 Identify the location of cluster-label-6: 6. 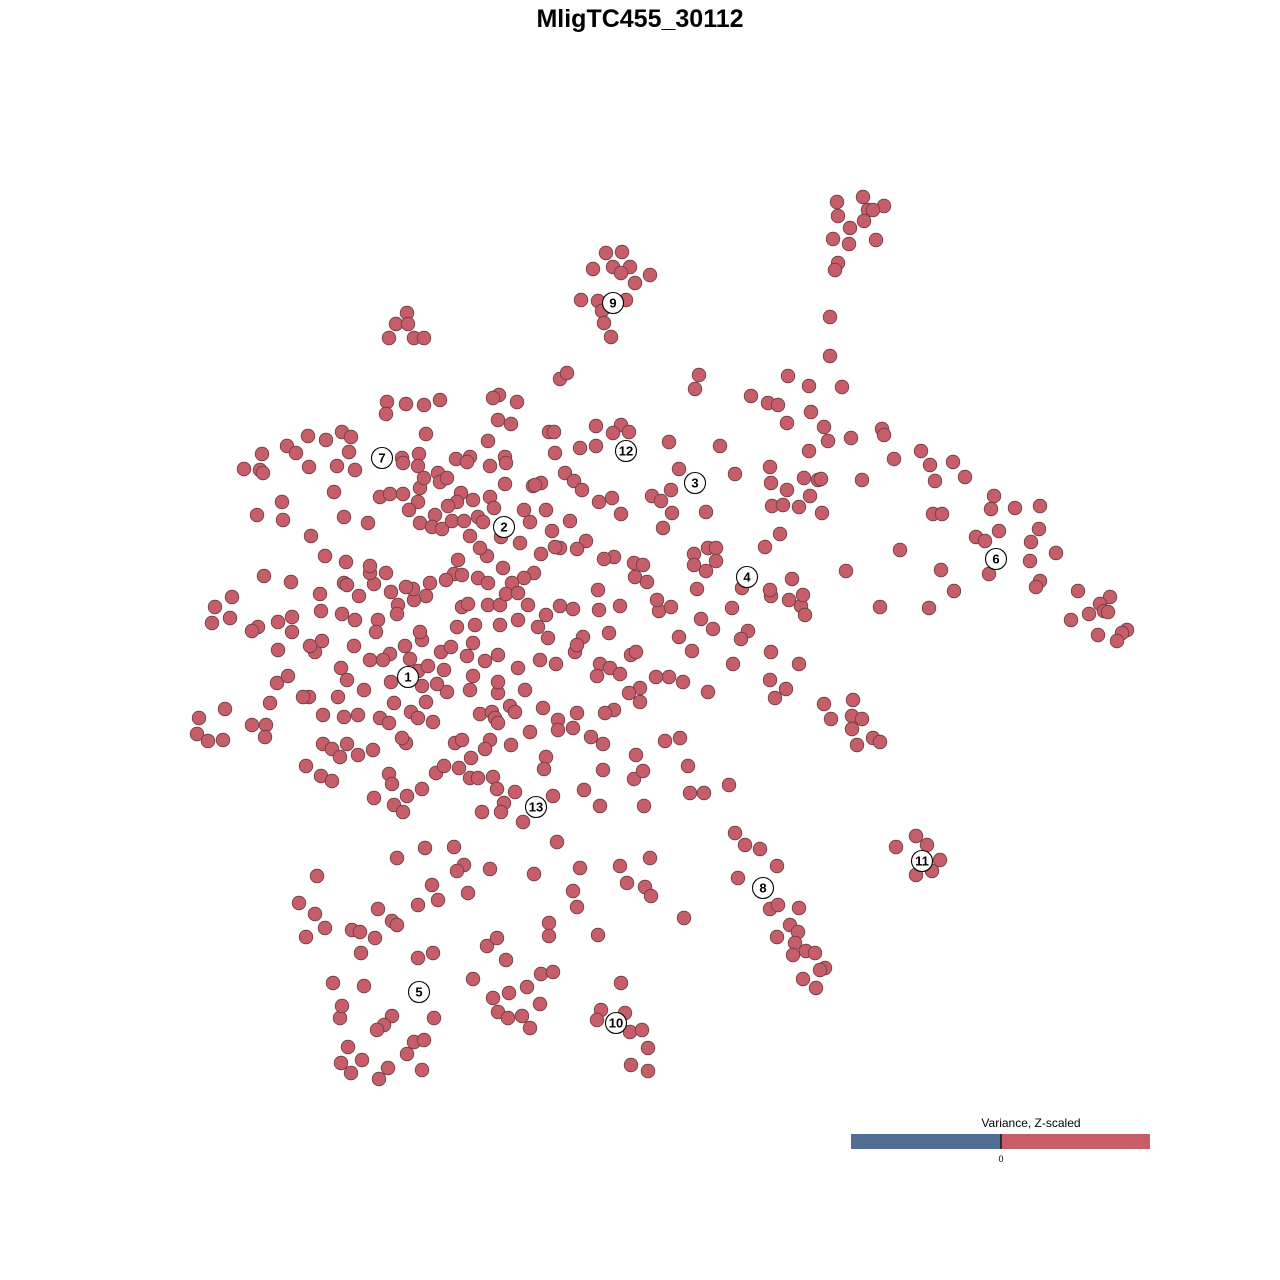
(996, 559).